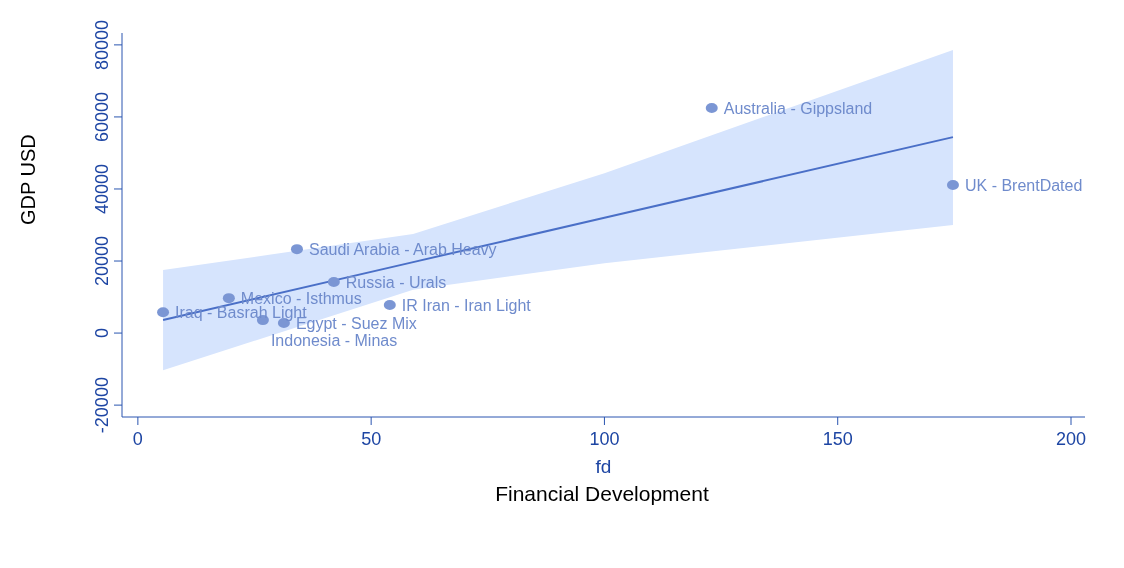  What do you see at coordinates (102, 333) in the screenshot?
I see `y-tick-label: 0` at bounding box center [102, 333].